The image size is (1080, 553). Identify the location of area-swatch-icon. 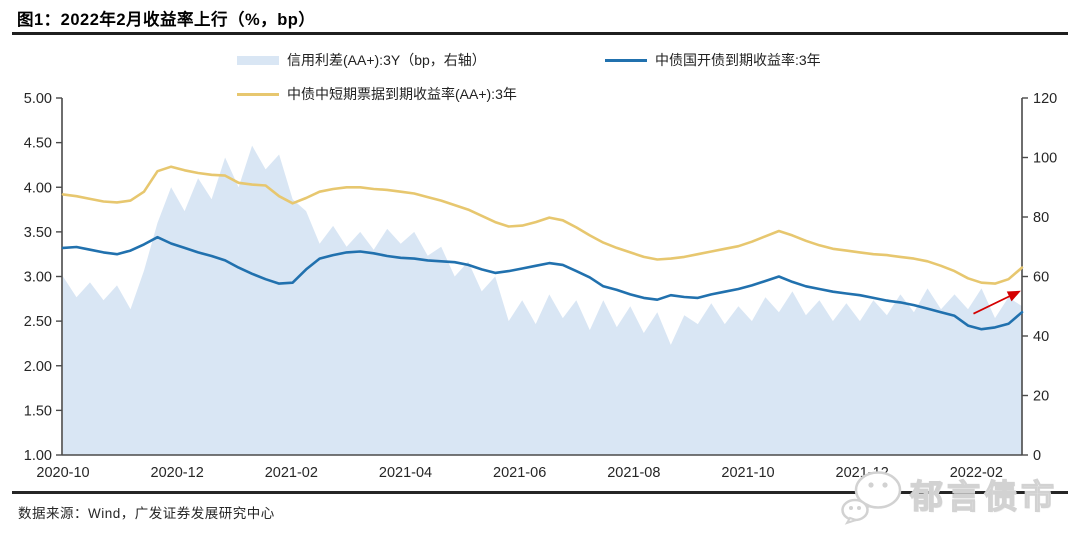
(258, 60).